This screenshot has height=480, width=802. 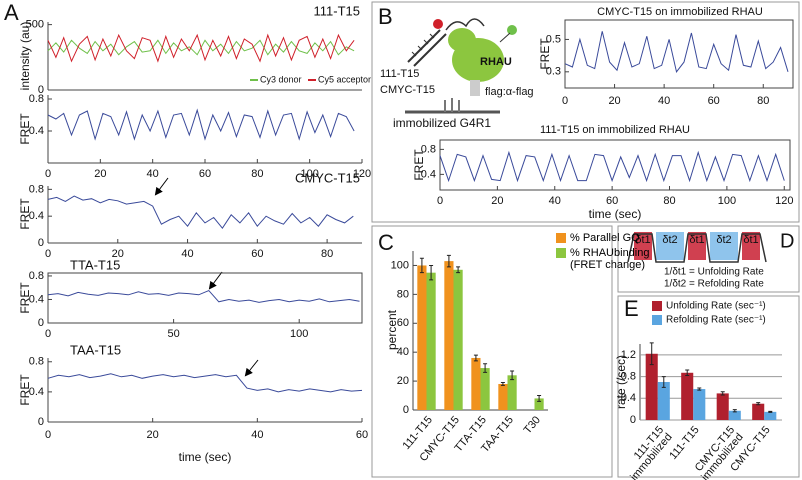 I want to click on legend-label: % Parallel GQ, so click(x=605, y=238).